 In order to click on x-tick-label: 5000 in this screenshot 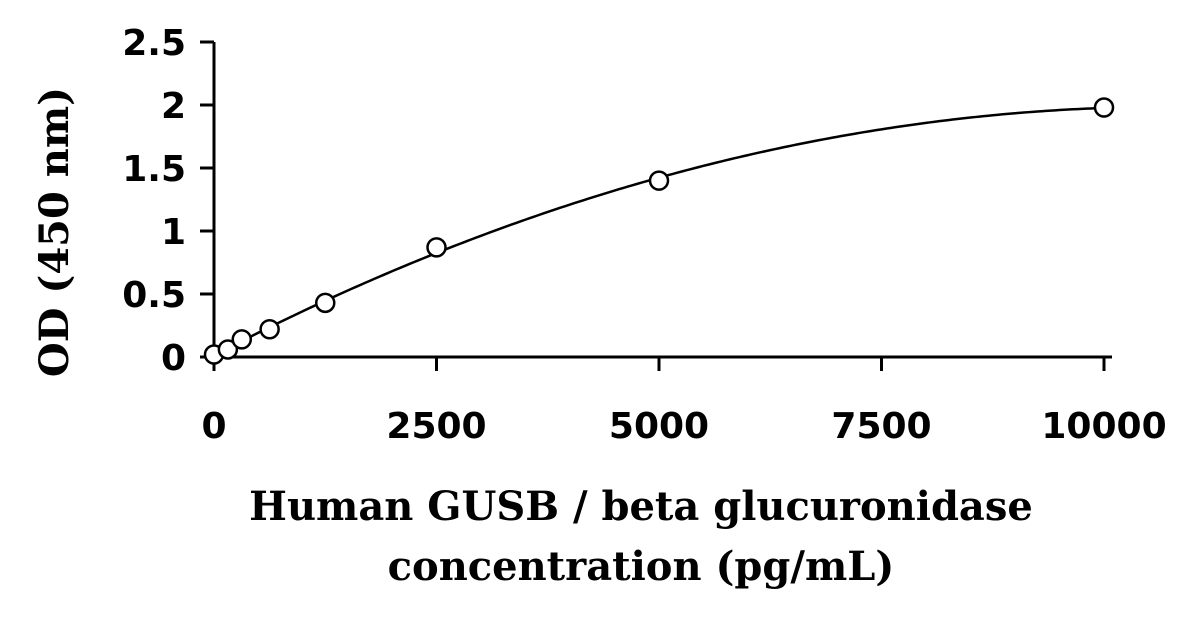, I will do `click(659, 426)`.